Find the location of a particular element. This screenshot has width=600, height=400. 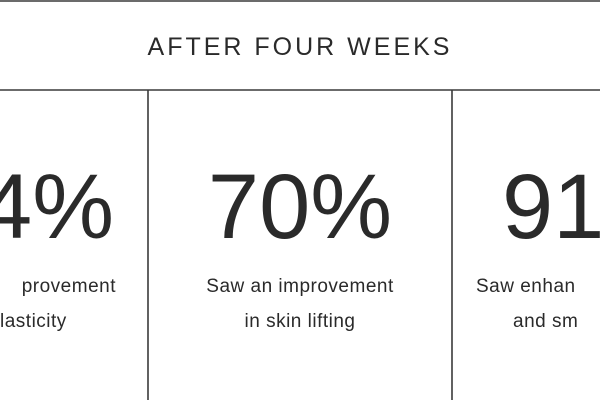

stat-description: in skin lifting is located at coordinates (300, 321).